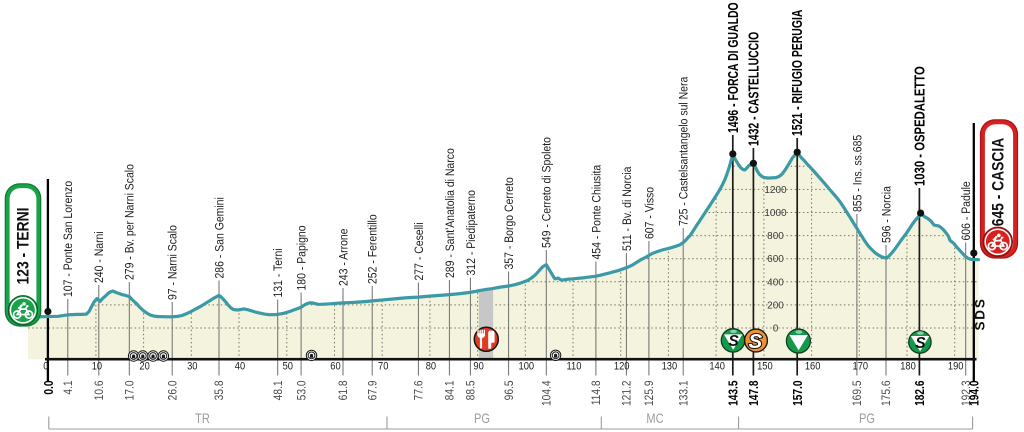 This screenshot has width=1024, height=432. I want to click on svg-text: 61.8, so click(344, 391).